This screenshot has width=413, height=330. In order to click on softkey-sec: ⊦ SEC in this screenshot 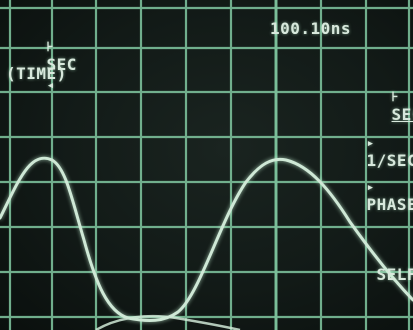, I will do `click(382, 105)`.